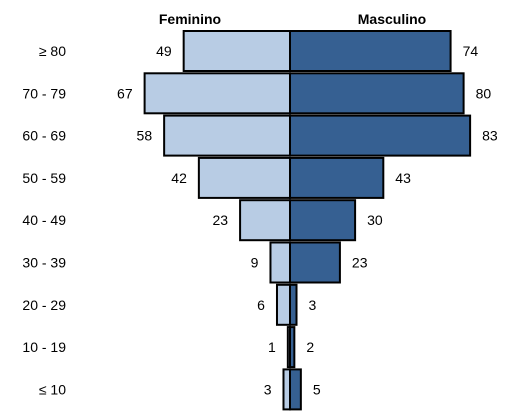 This screenshot has width=507, height=413. What do you see at coordinates (179, 178) in the screenshot?
I see `value-label-feminino: 42` at bounding box center [179, 178].